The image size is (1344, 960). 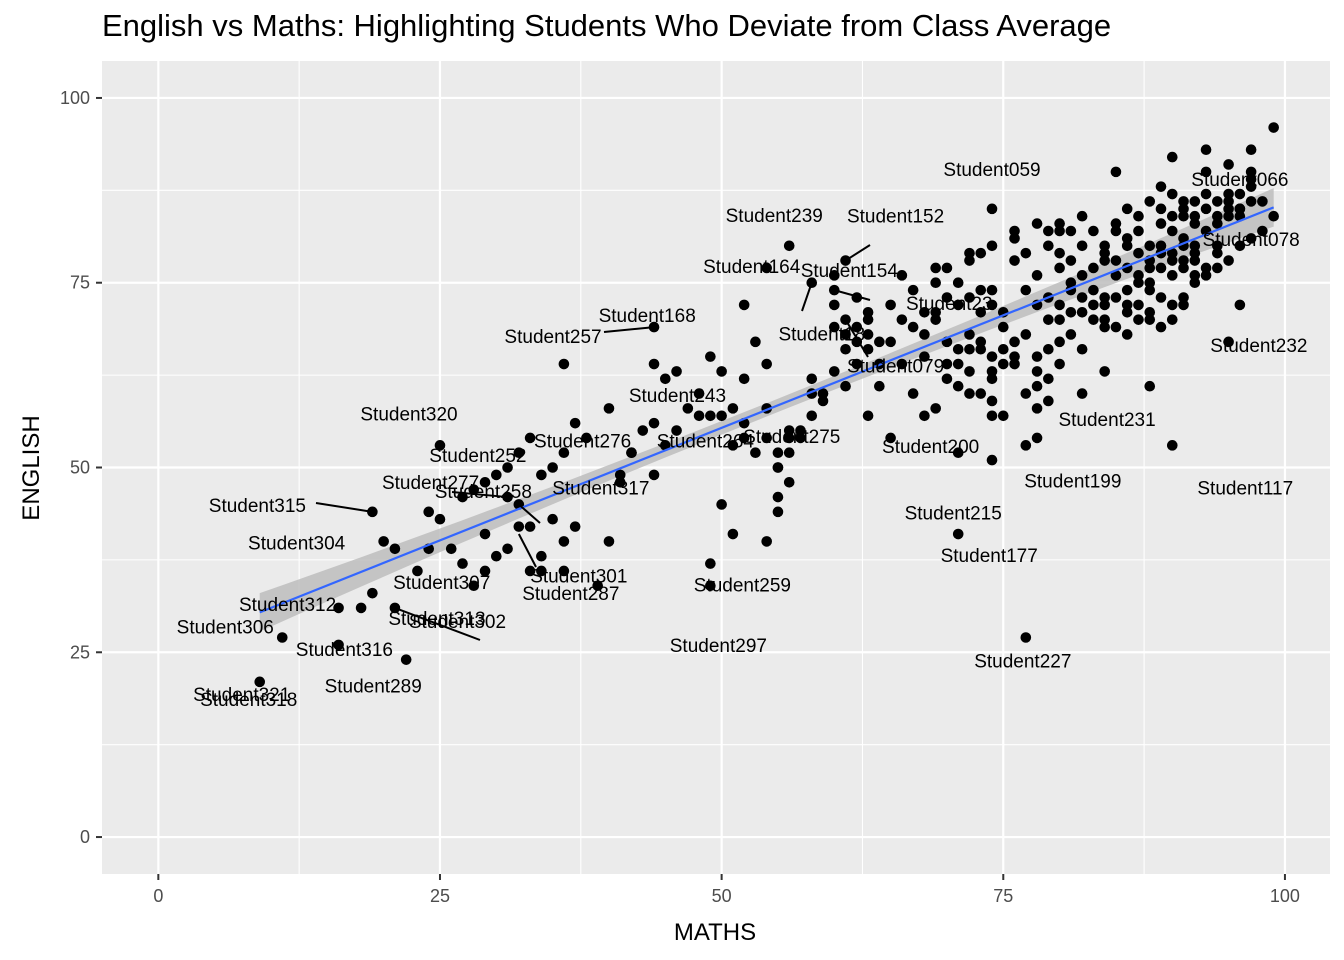 What do you see at coordinates (225, 627) in the screenshot?
I see `point-label: Student306` at bounding box center [225, 627].